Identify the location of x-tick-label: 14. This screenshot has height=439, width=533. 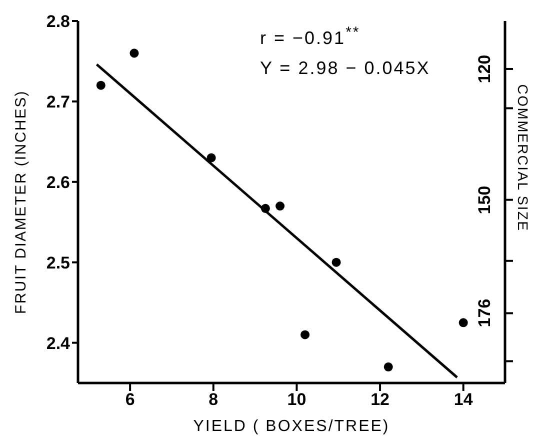
(464, 400).